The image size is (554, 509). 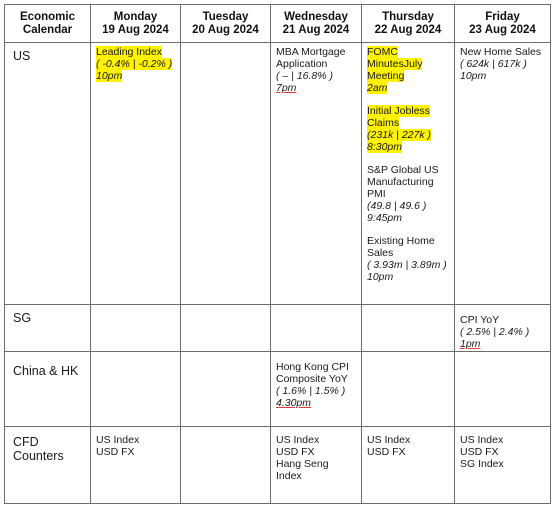 What do you see at coordinates (482, 464) in the screenshot?
I see `cfd-item: SG Index` at bounding box center [482, 464].